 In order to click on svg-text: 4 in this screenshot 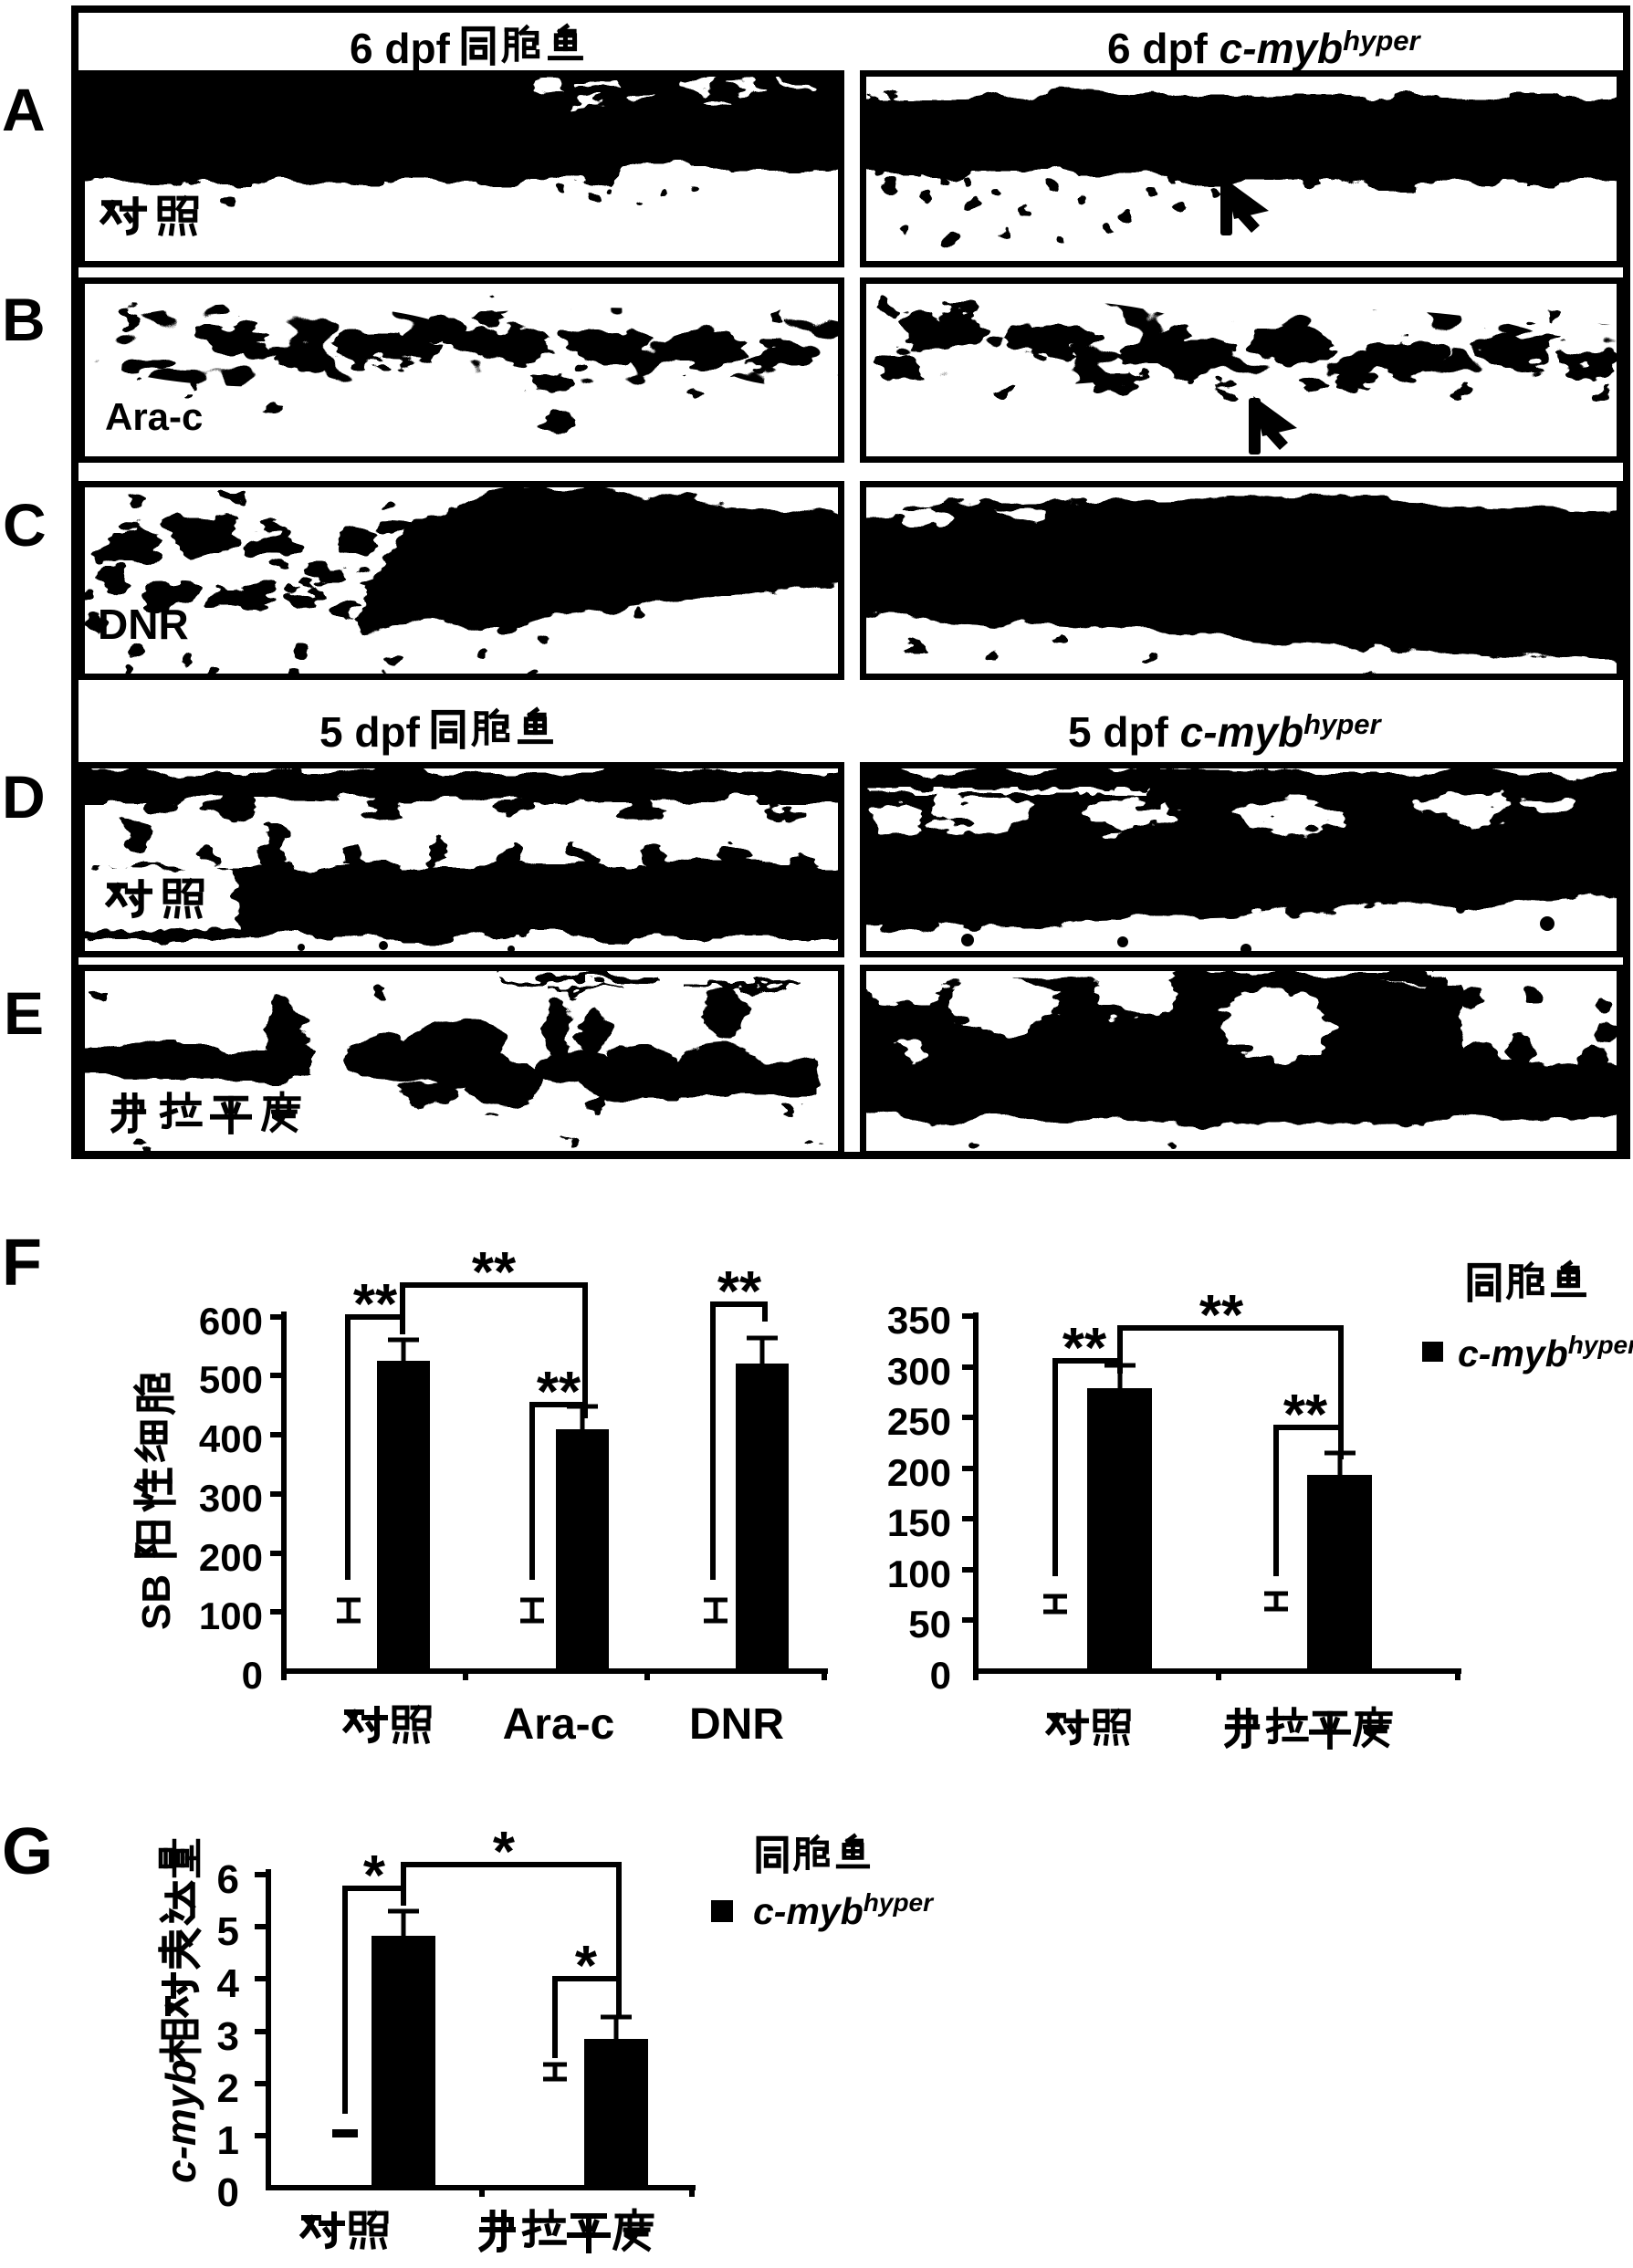, I will do `click(228, 1984)`.